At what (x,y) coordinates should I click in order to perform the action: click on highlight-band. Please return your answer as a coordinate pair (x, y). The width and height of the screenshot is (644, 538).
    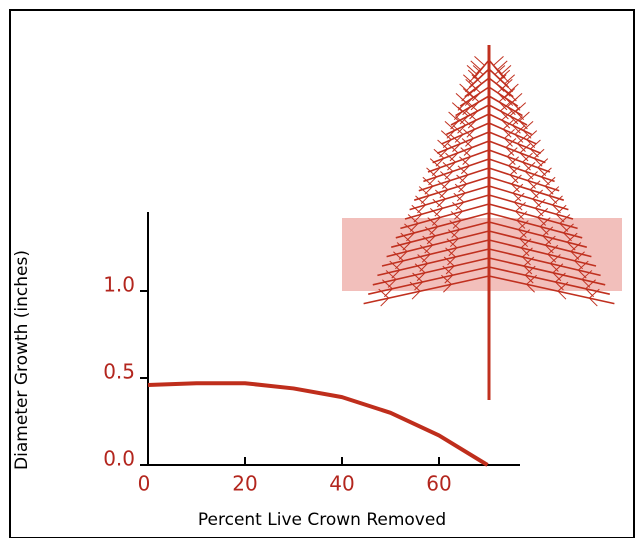
    Looking at the image, I should click on (482, 254).